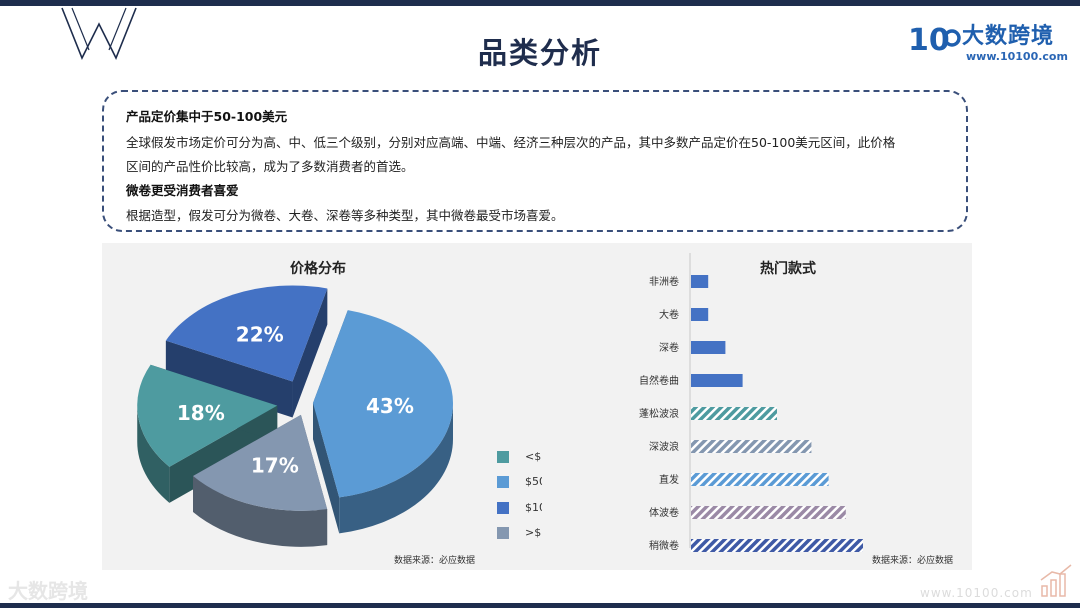 The width and height of the screenshot is (1080, 608). Describe the element at coordinates (913, 561) in the screenshot. I see `bar-source-note: 数据来源：必应数据` at that location.